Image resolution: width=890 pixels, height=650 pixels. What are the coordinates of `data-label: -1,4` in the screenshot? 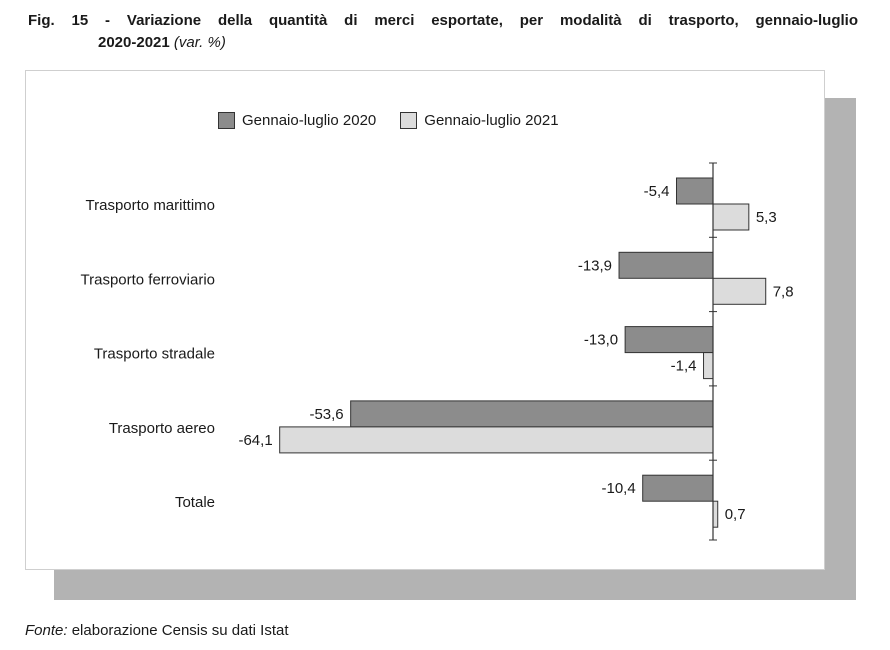 It's located at (684, 366).